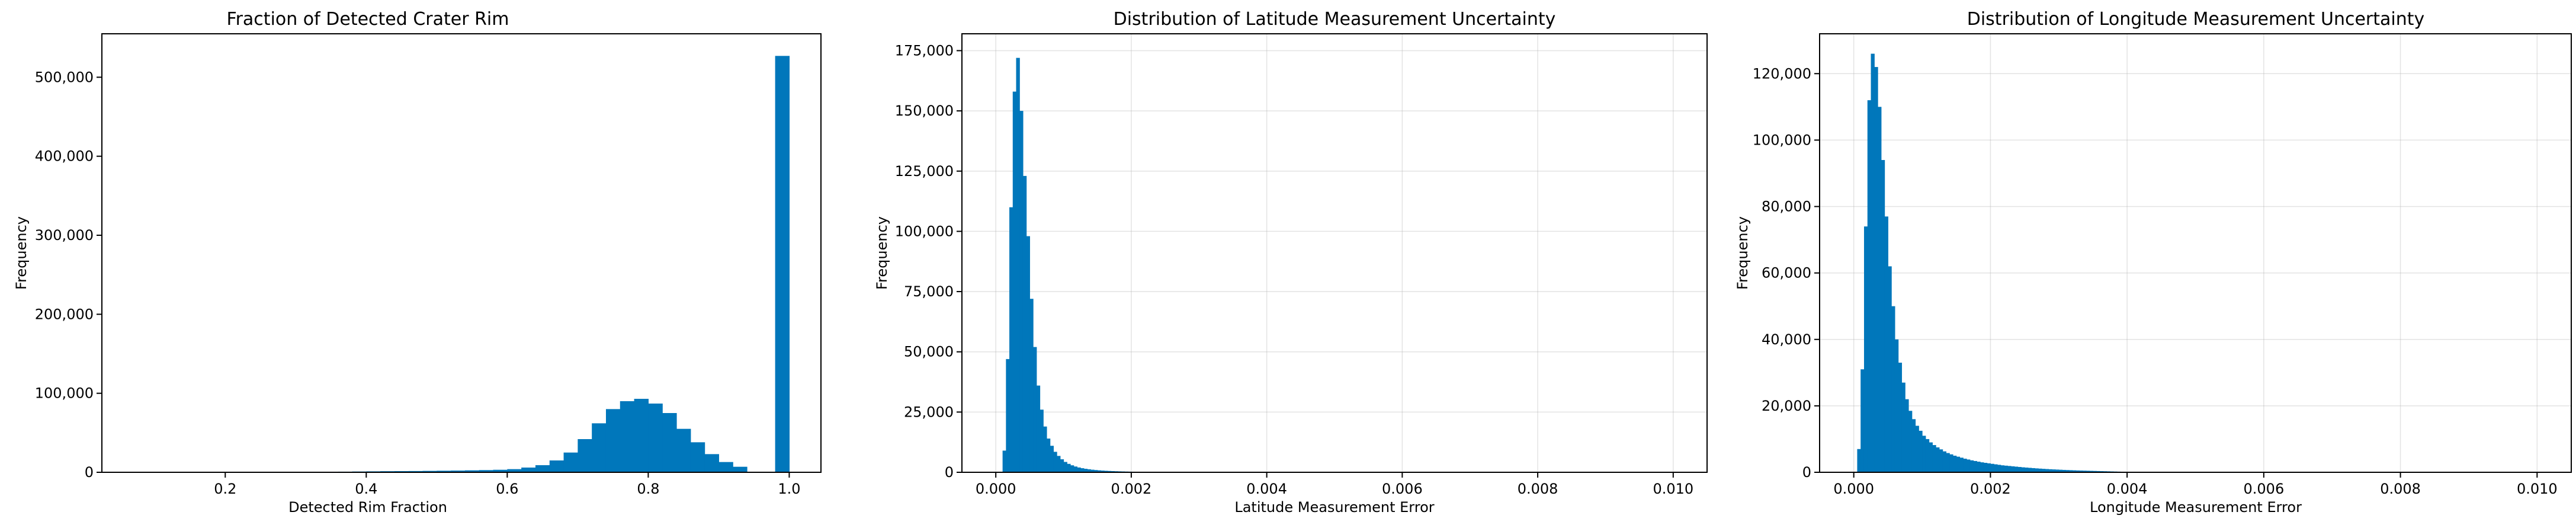  Describe the element at coordinates (996, 489) in the screenshot. I see `x-tick-label: 0.000` at that location.